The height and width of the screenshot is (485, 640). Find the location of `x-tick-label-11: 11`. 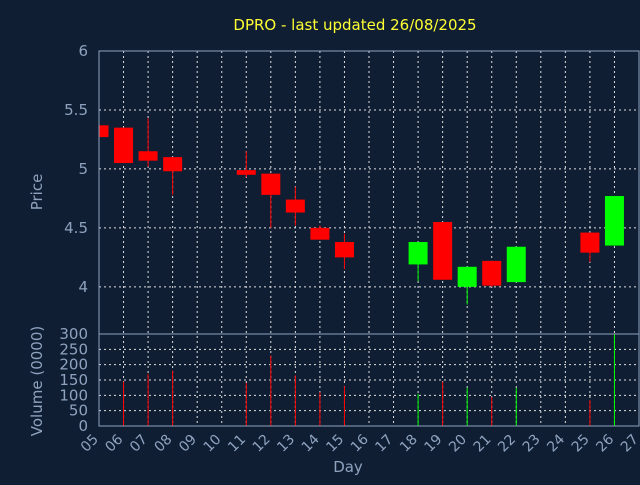

x-tick-label-11: 11 is located at coordinates (237, 444).